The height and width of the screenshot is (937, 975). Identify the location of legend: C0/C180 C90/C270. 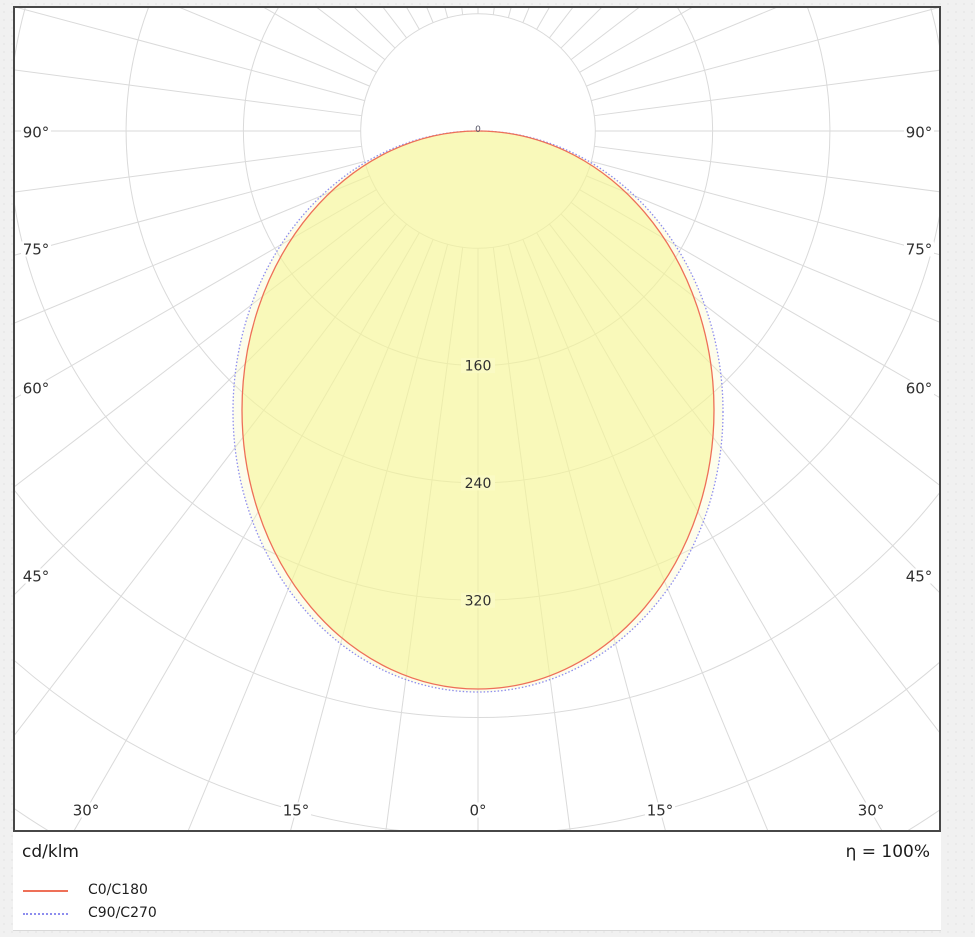
(223, 900).